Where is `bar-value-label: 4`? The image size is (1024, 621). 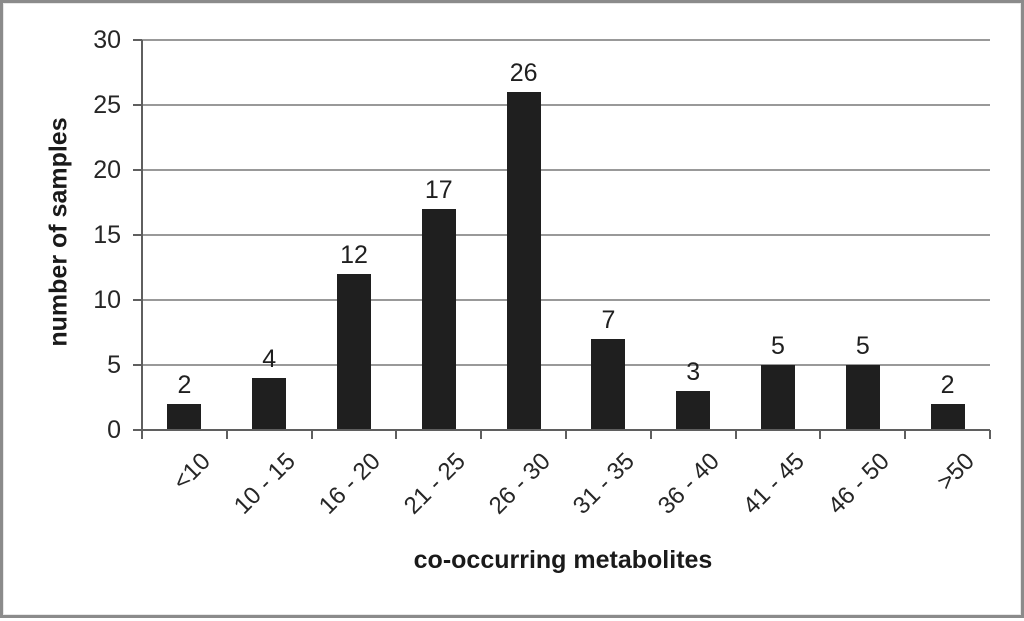 bar-value-label: 4 is located at coordinates (269, 359).